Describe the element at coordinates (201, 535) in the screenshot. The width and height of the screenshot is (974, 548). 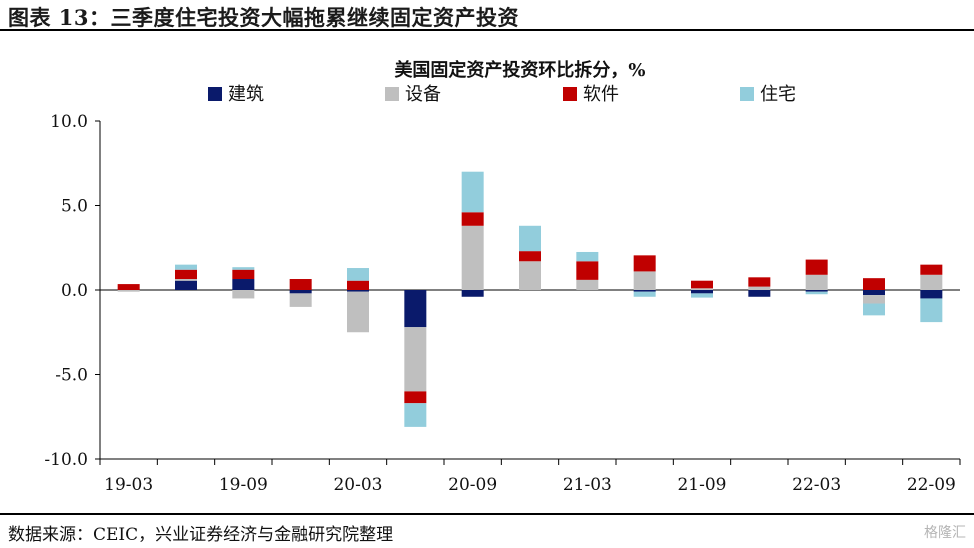
I see `source-note: 数据来源：CEIC，兴业证券经济与金融研究院整理` at that location.